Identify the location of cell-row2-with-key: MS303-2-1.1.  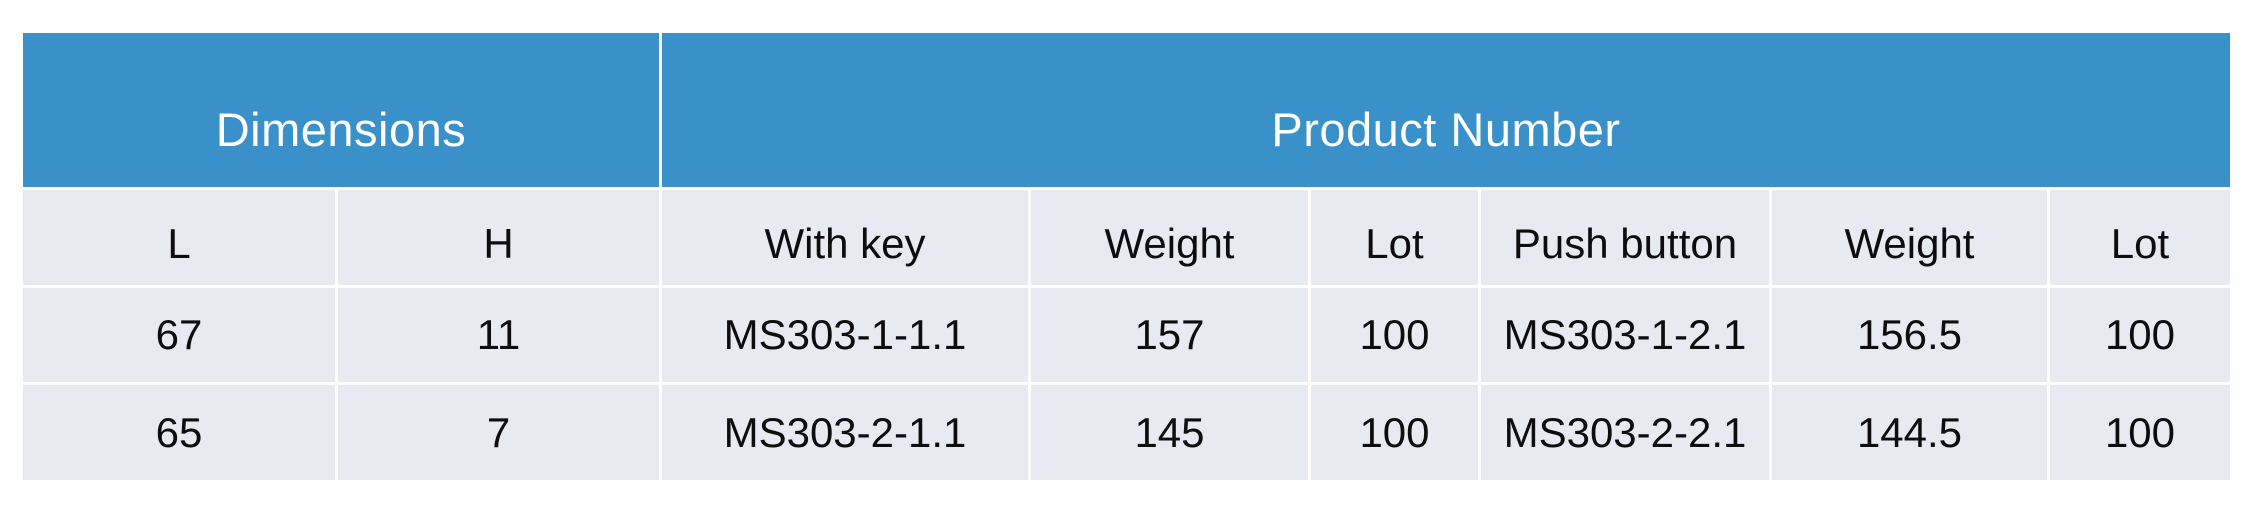
(845, 432).